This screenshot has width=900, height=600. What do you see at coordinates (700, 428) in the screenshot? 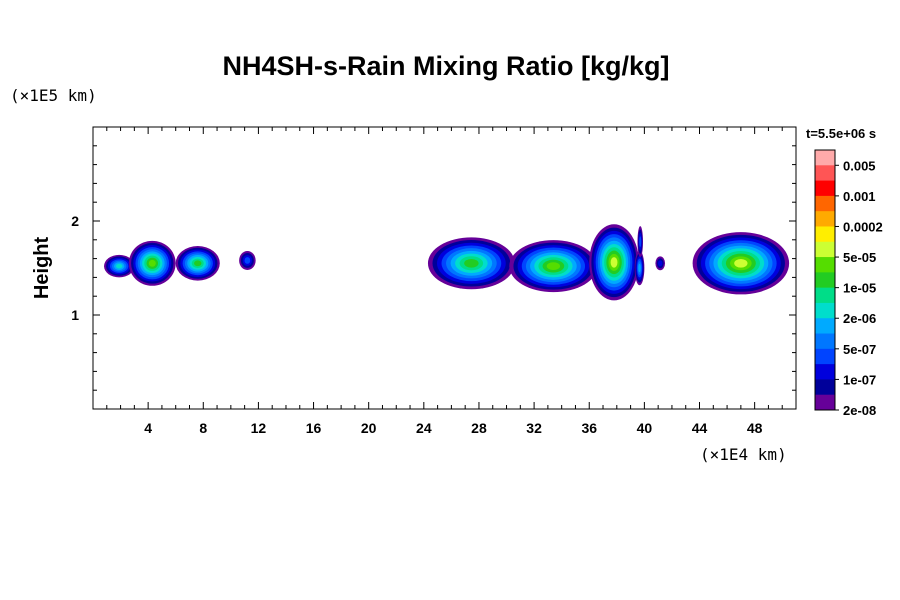
I see `x-tick-label: 44` at bounding box center [700, 428].